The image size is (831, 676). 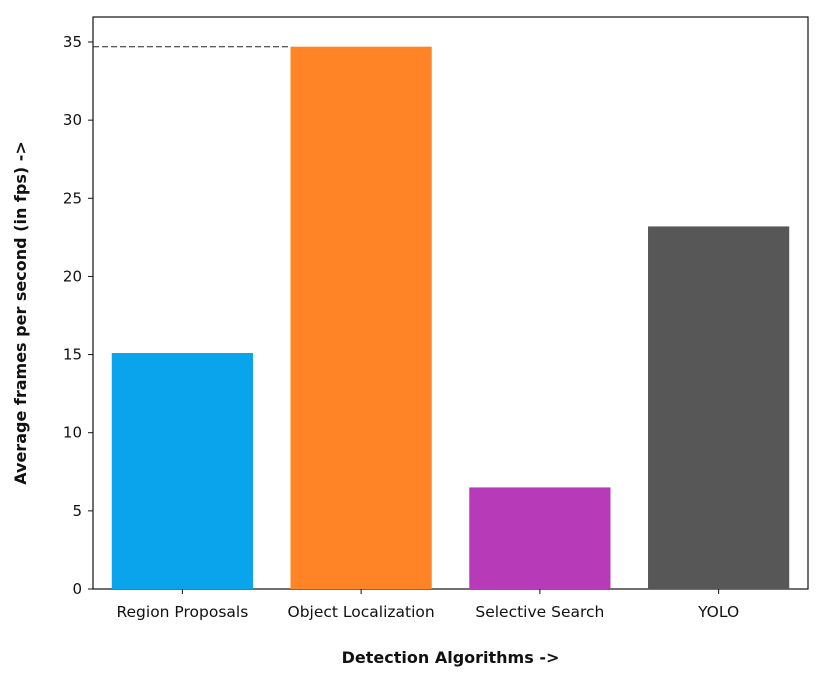 I want to click on bar-object-localization, so click(x=361, y=318).